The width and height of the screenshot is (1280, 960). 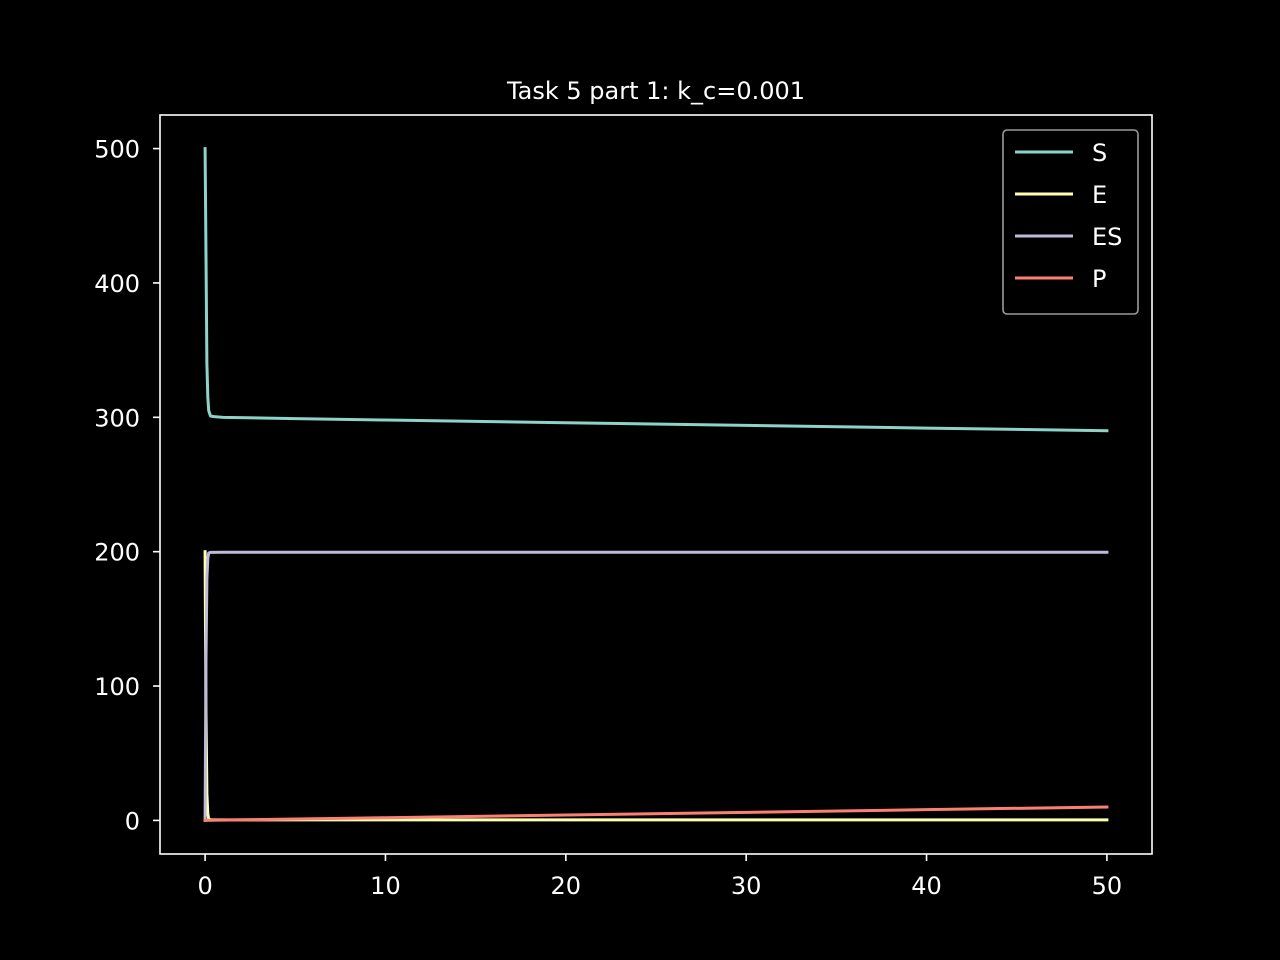 What do you see at coordinates (656, 813) in the screenshot?
I see `series-line-p` at bounding box center [656, 813].